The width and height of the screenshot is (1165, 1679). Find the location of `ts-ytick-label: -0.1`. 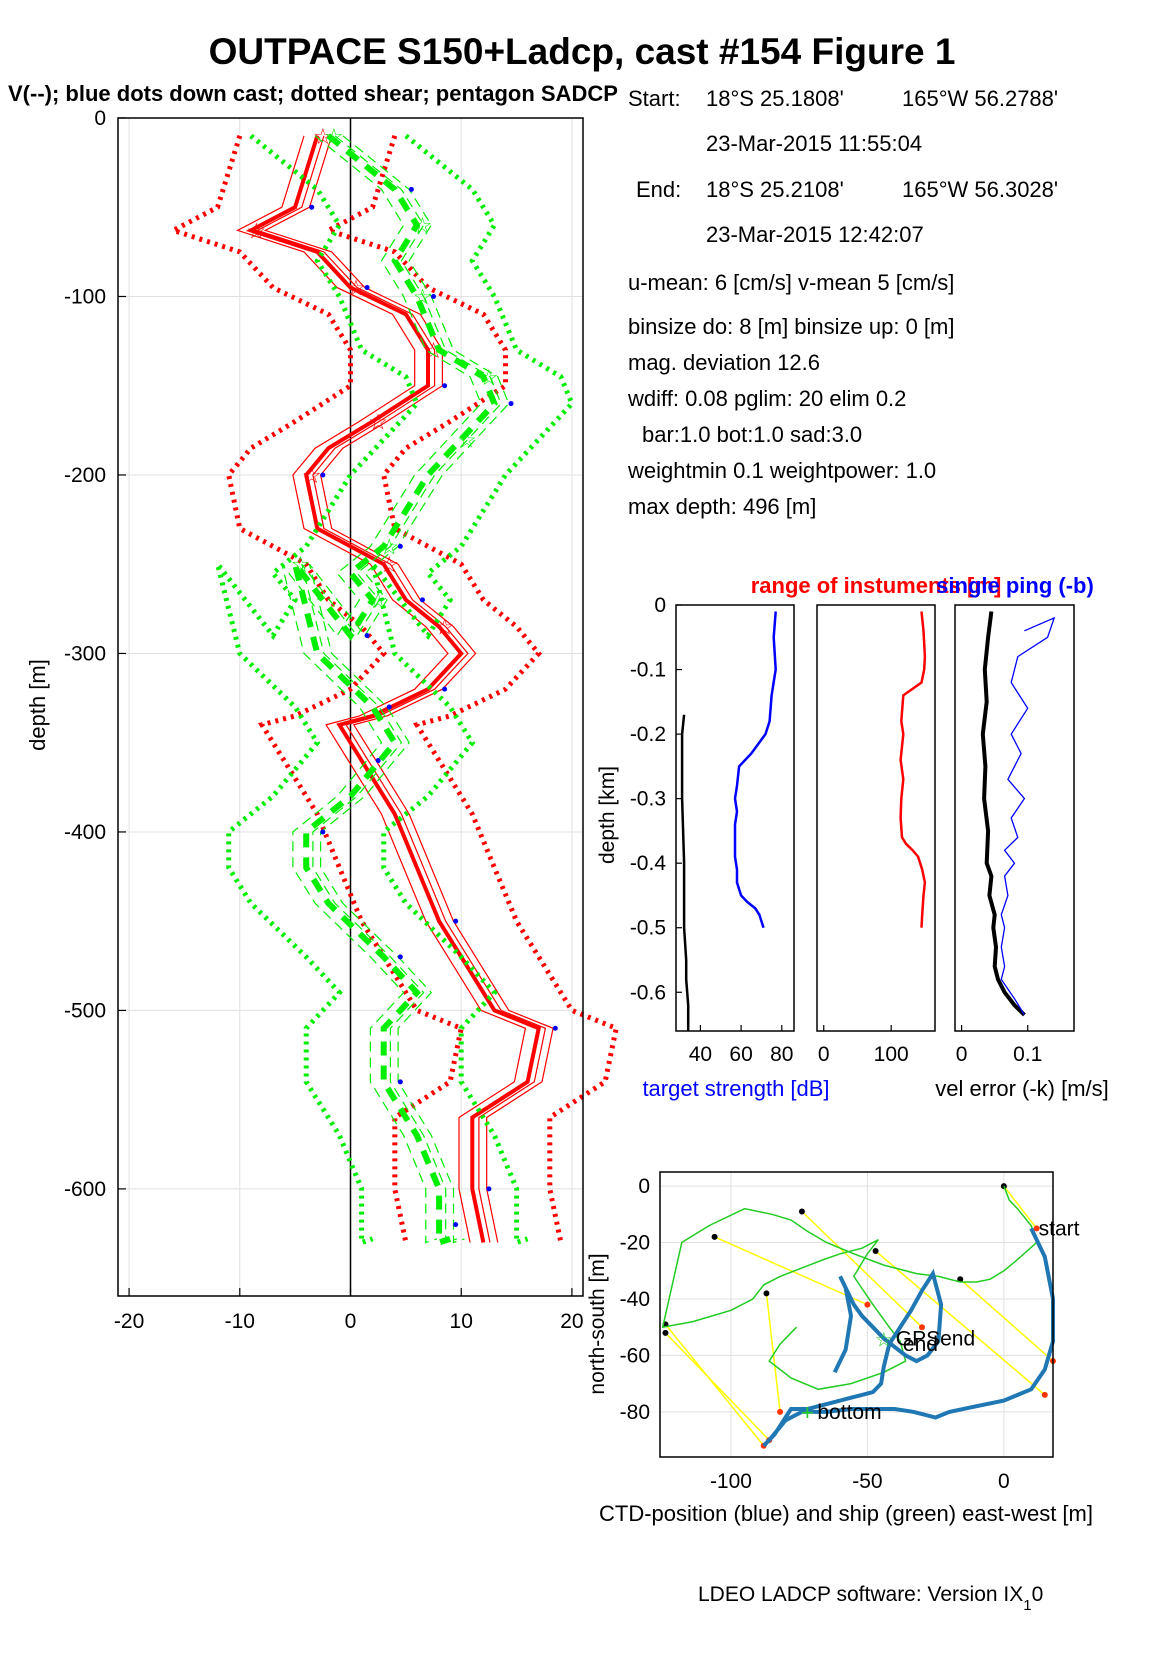

ts-ytick-label: -0.1 is located at coordinates (648, 670).